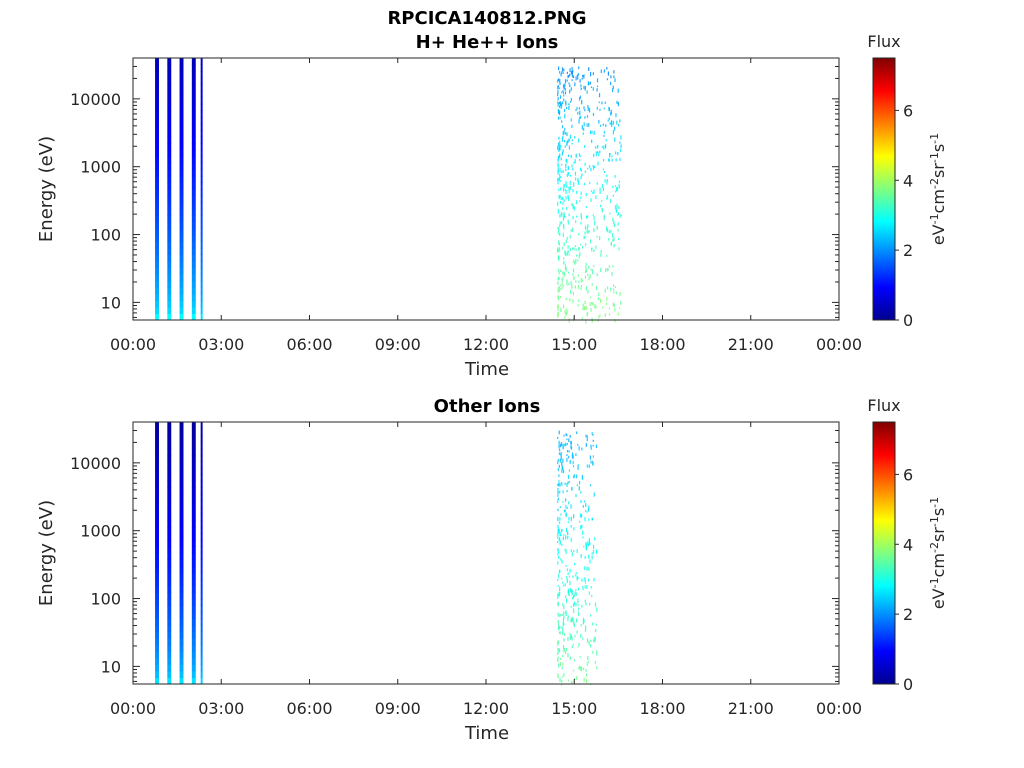 The image size is (1024, 768). Describe the element at coordinates (376, 554) in the screenshot. I see `spectrogram-area` at that location.